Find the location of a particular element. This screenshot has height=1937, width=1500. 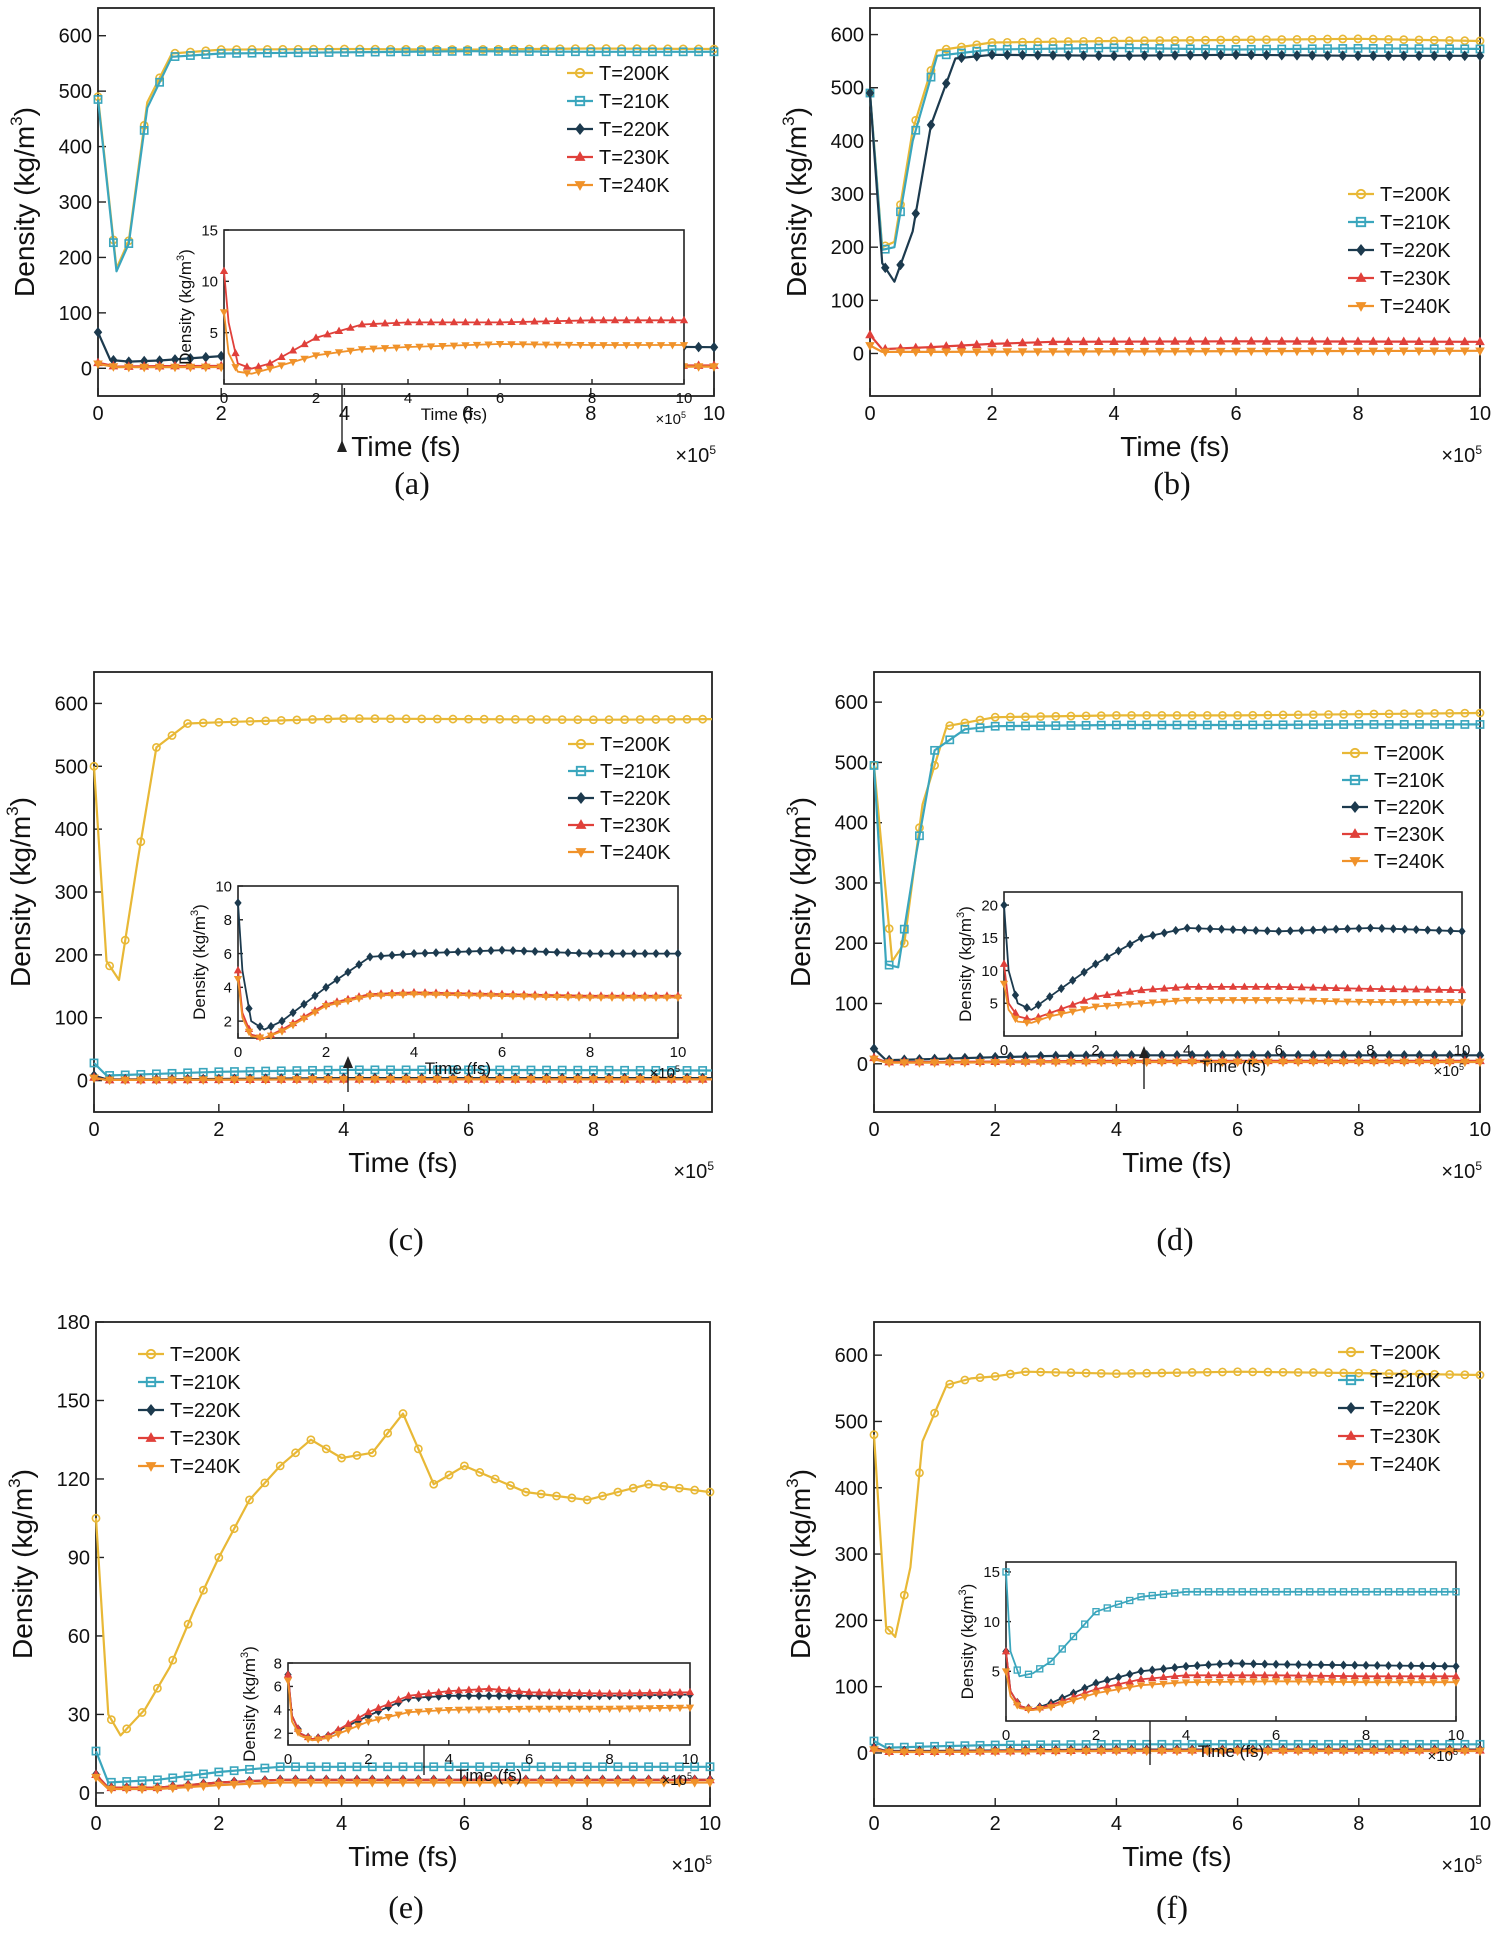

panel-b-ytick-label: 300 is located at coordinates (847, 195).